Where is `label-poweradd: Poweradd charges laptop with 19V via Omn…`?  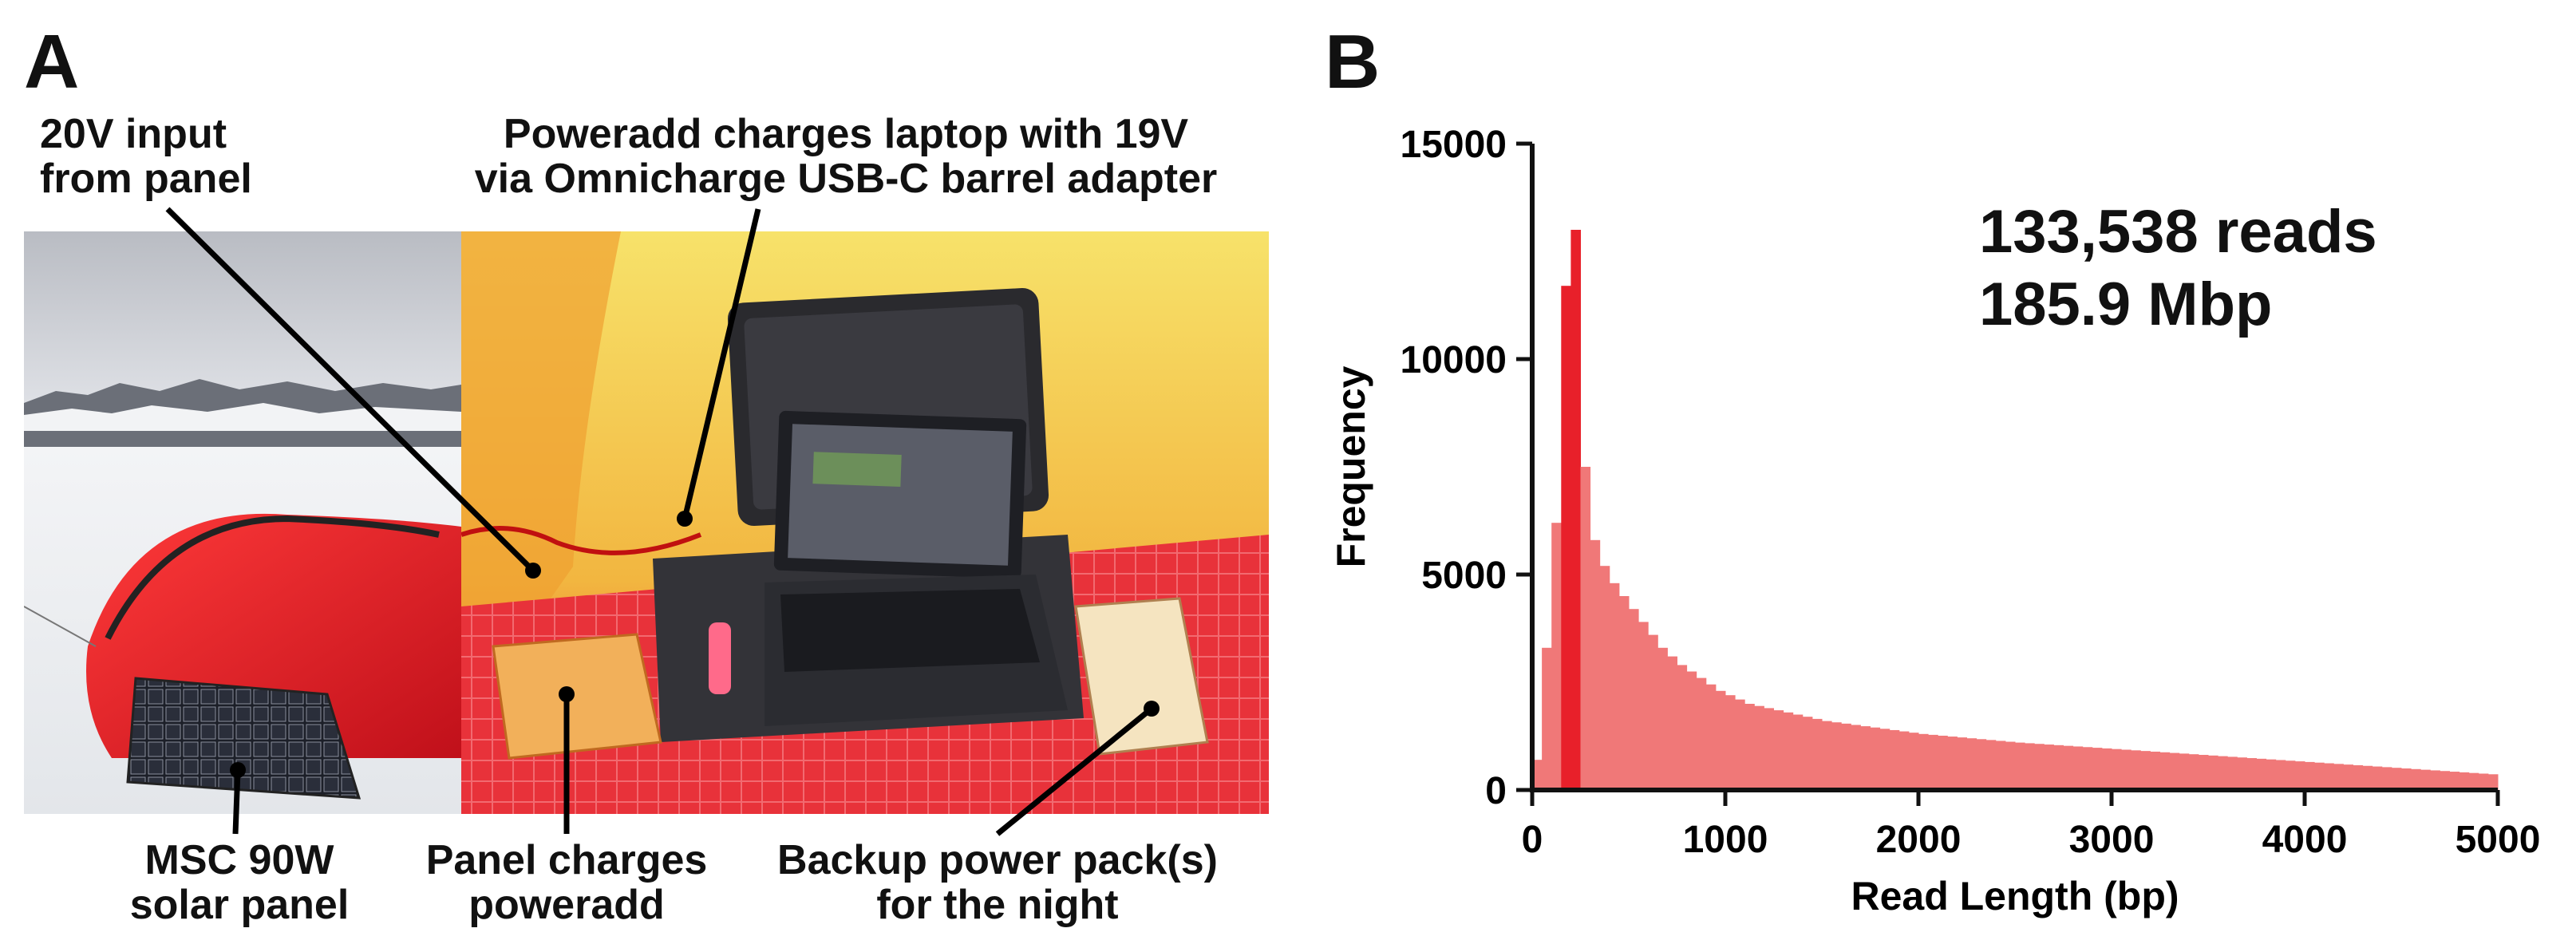 label-poweradd: Poweradd charges laptop with 19V via Omn… is located at coordinates (846, 156).